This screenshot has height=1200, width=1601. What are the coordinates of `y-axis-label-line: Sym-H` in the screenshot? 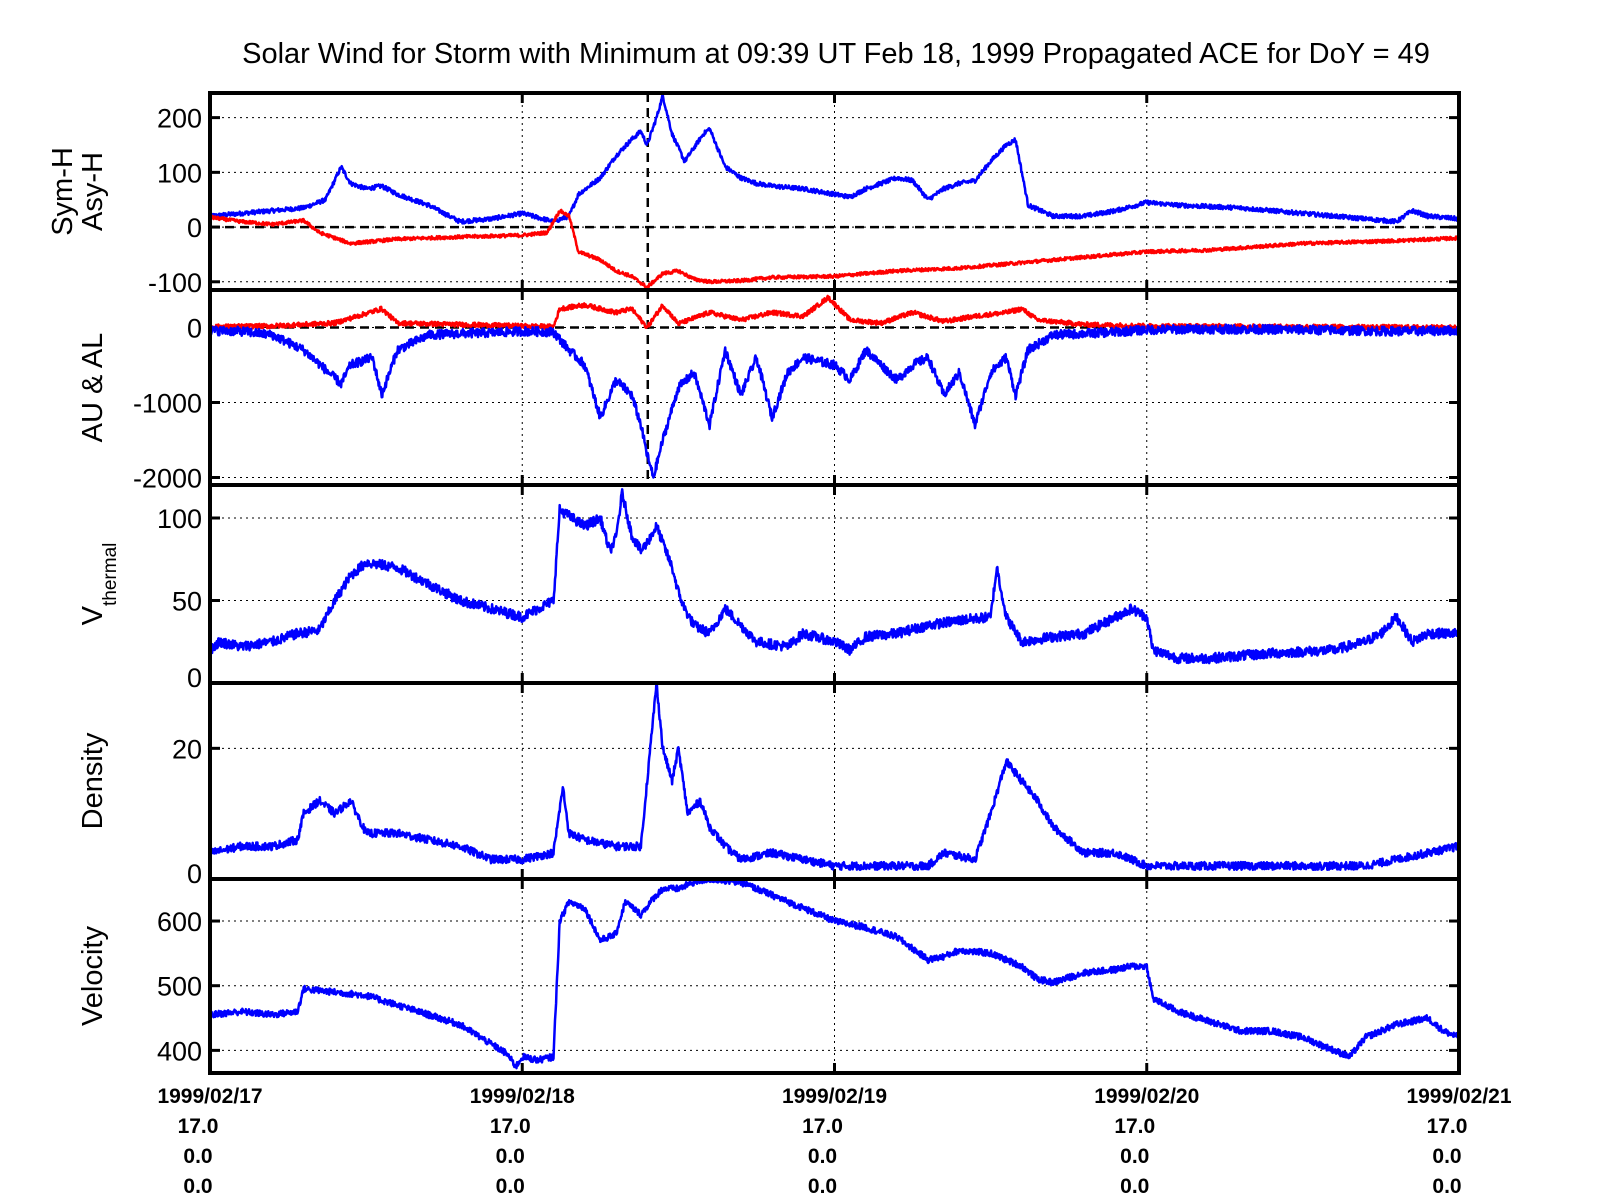 It's located at (63, 191).